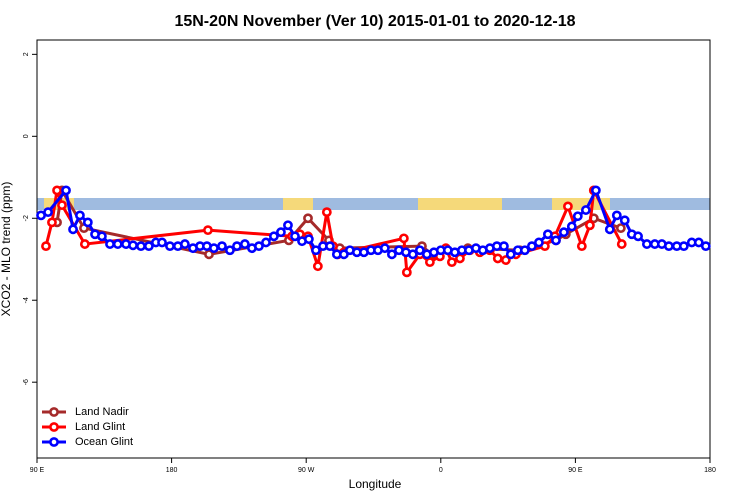 The width and height of the screenshot is (750, 500). I want to click on y-axis-label: XCO2 - MLO trend (ppm), so click(6, 249).